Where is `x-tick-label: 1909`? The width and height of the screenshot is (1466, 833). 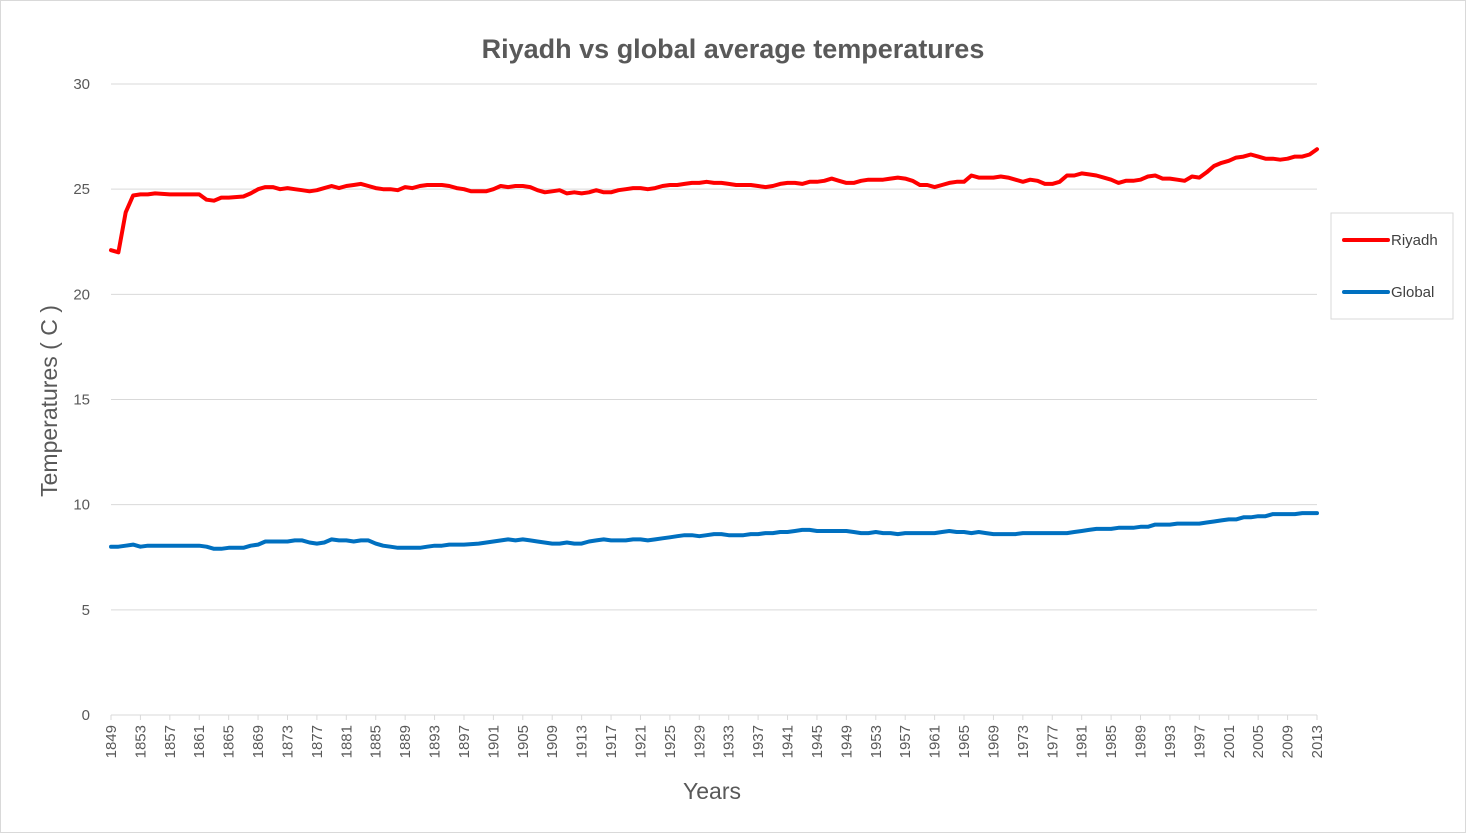
x-tick-label: 1909 is located at coordinates (552, 741).